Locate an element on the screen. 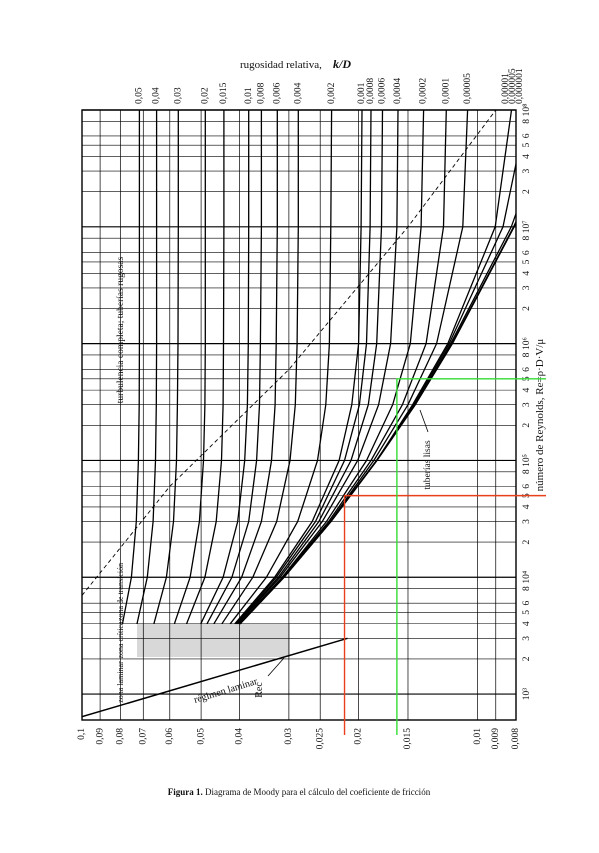 This screenshot has width=599, height=853. y-tick-label: 0,01 is located at coordinates (478, 736).